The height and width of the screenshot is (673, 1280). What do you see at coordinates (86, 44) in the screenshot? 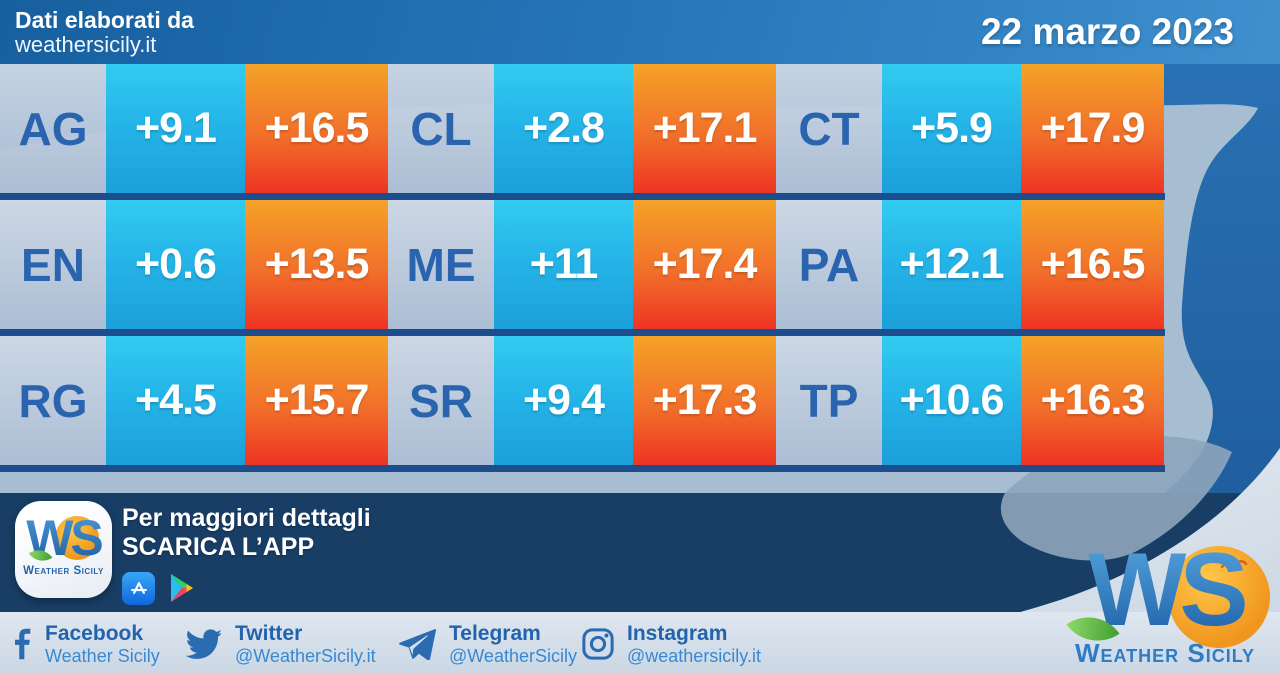
I see `source-site: weathersicily.it` at bounding box center [86, 44].